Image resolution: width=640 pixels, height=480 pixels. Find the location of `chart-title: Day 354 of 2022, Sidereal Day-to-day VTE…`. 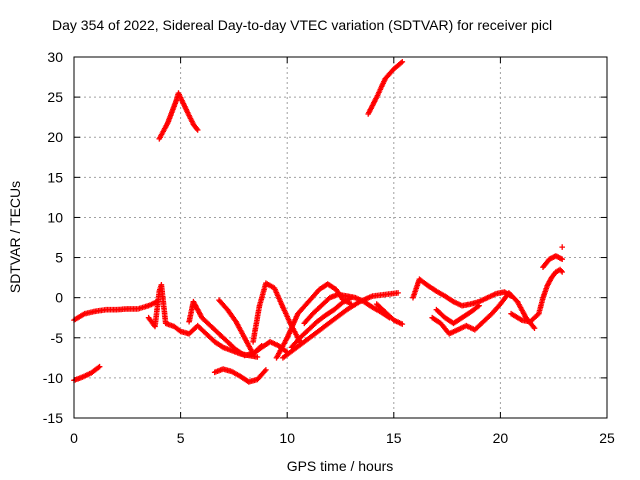

chart-title: Day 354 of 2022, Sidereal Day-to-day VTE… is located at coordinates (302, 25).